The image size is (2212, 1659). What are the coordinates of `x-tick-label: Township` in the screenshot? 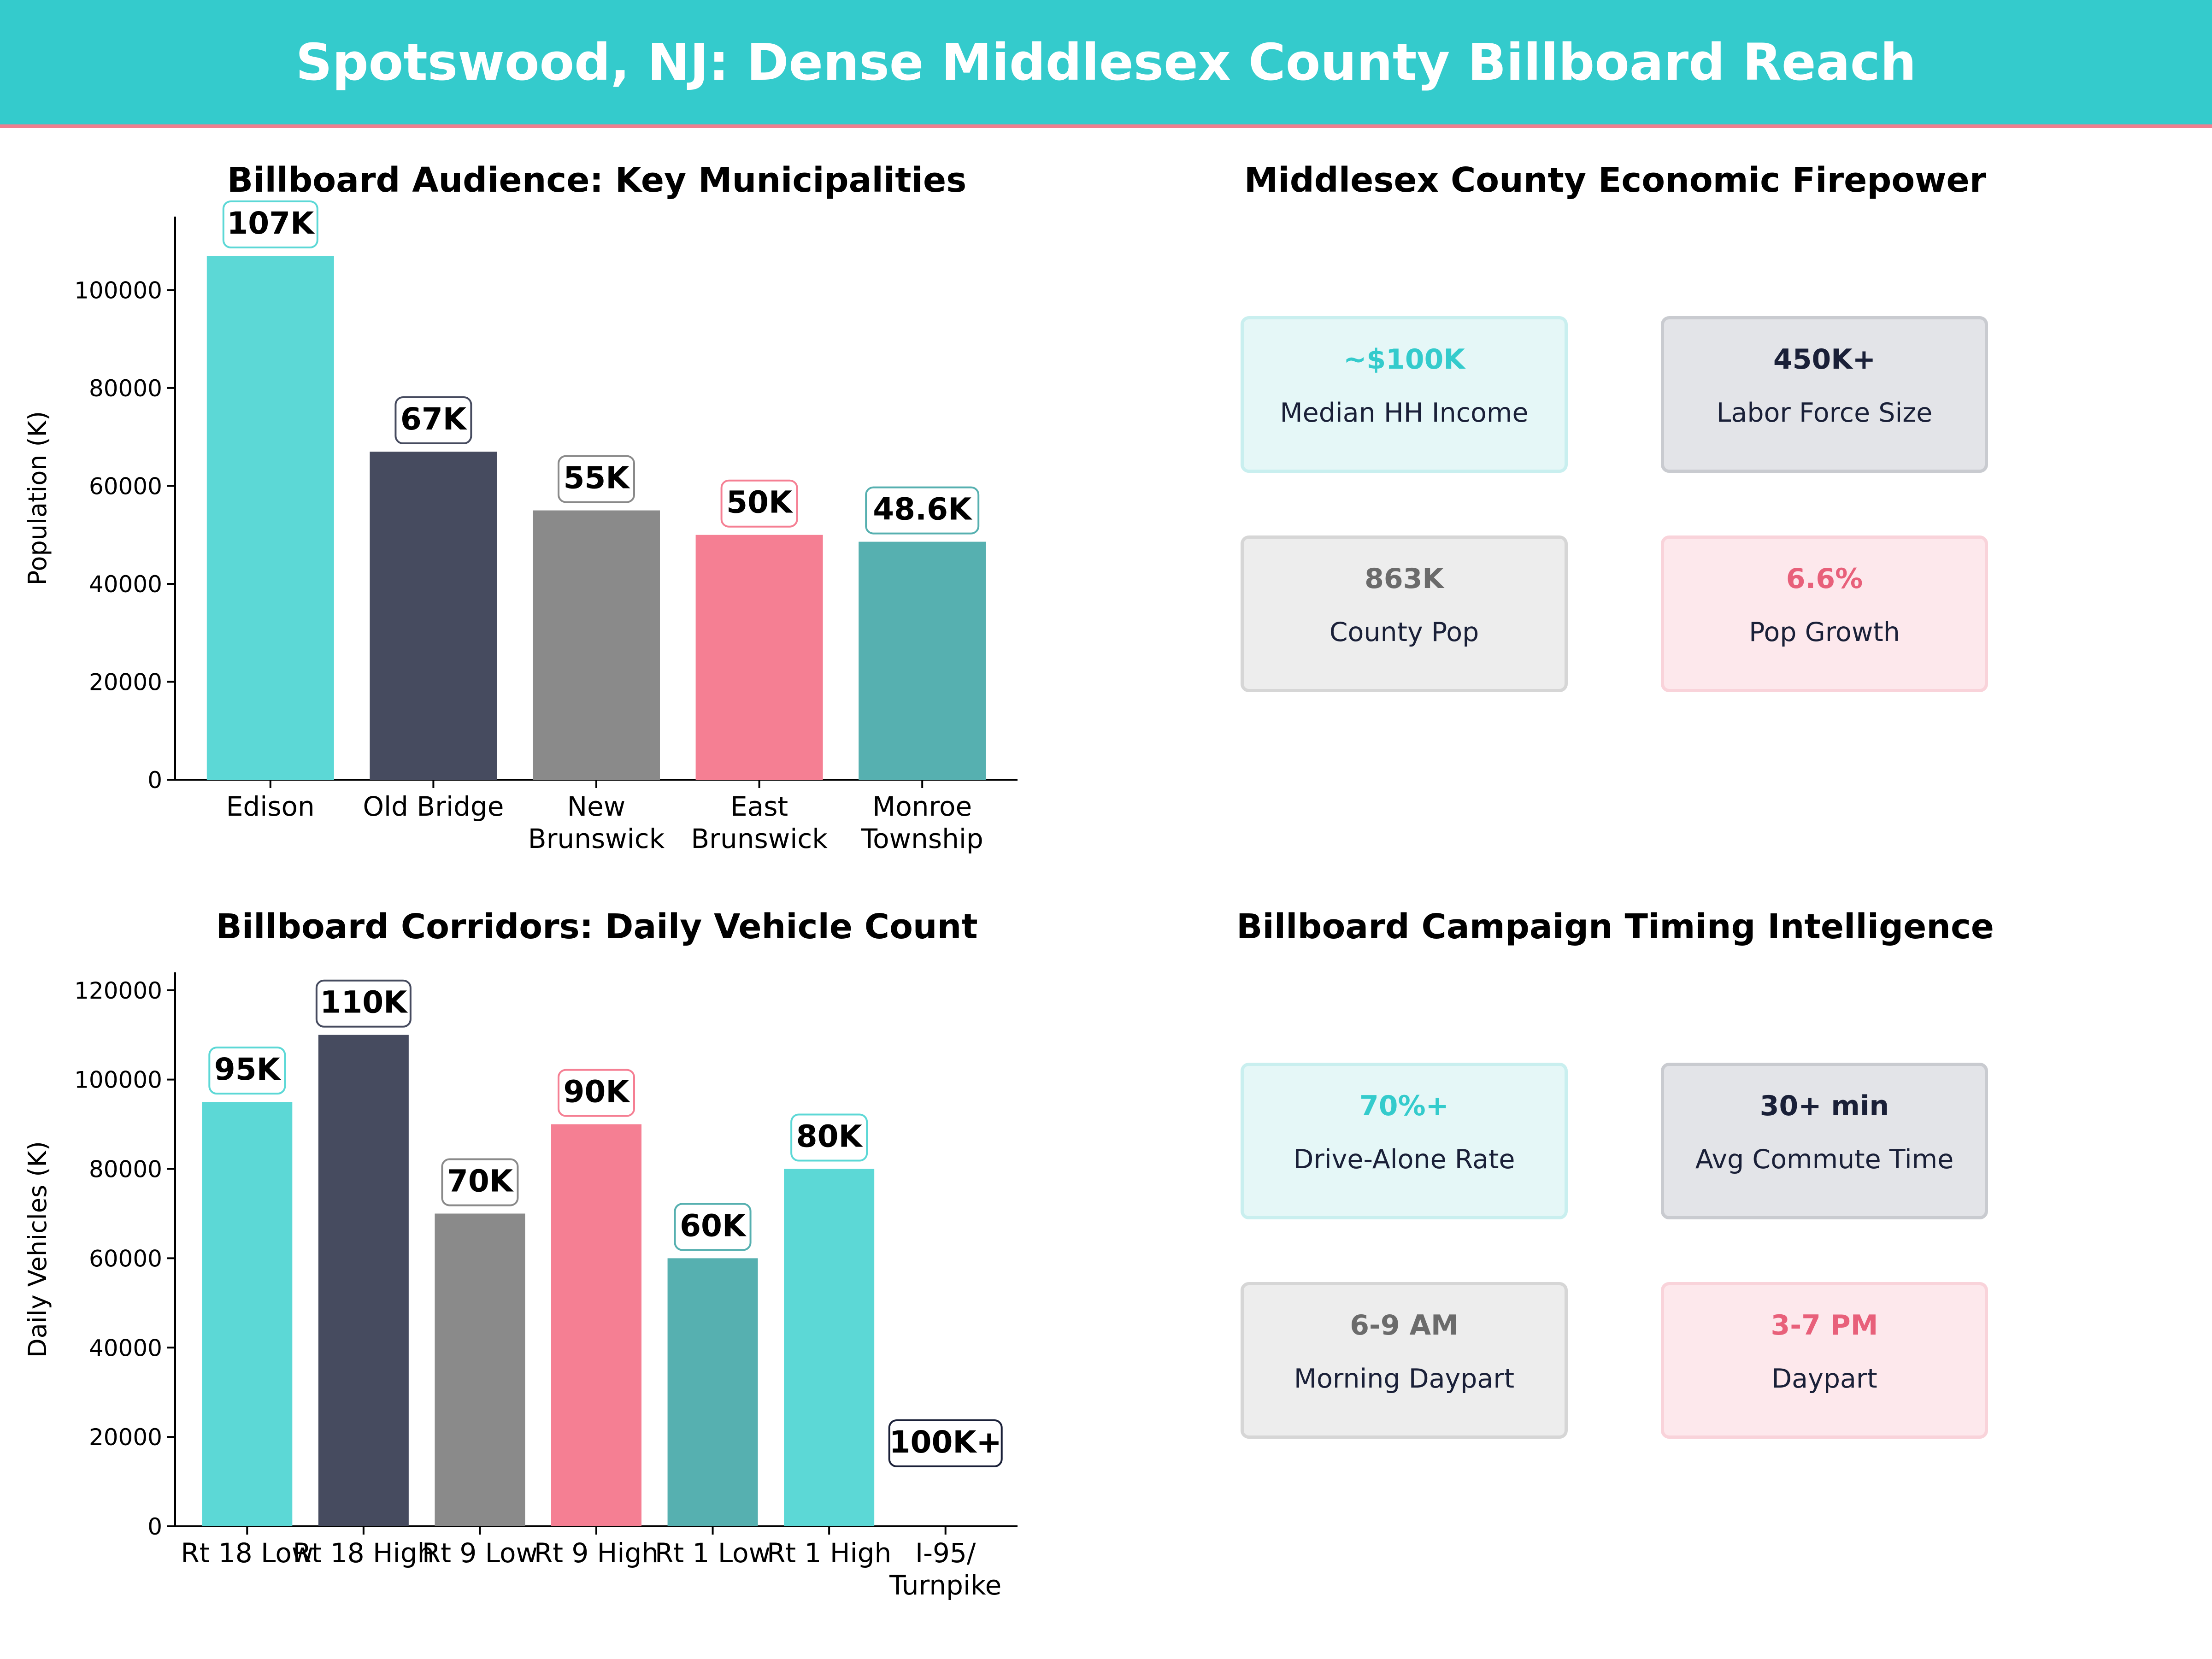 It's located at (922, 838).